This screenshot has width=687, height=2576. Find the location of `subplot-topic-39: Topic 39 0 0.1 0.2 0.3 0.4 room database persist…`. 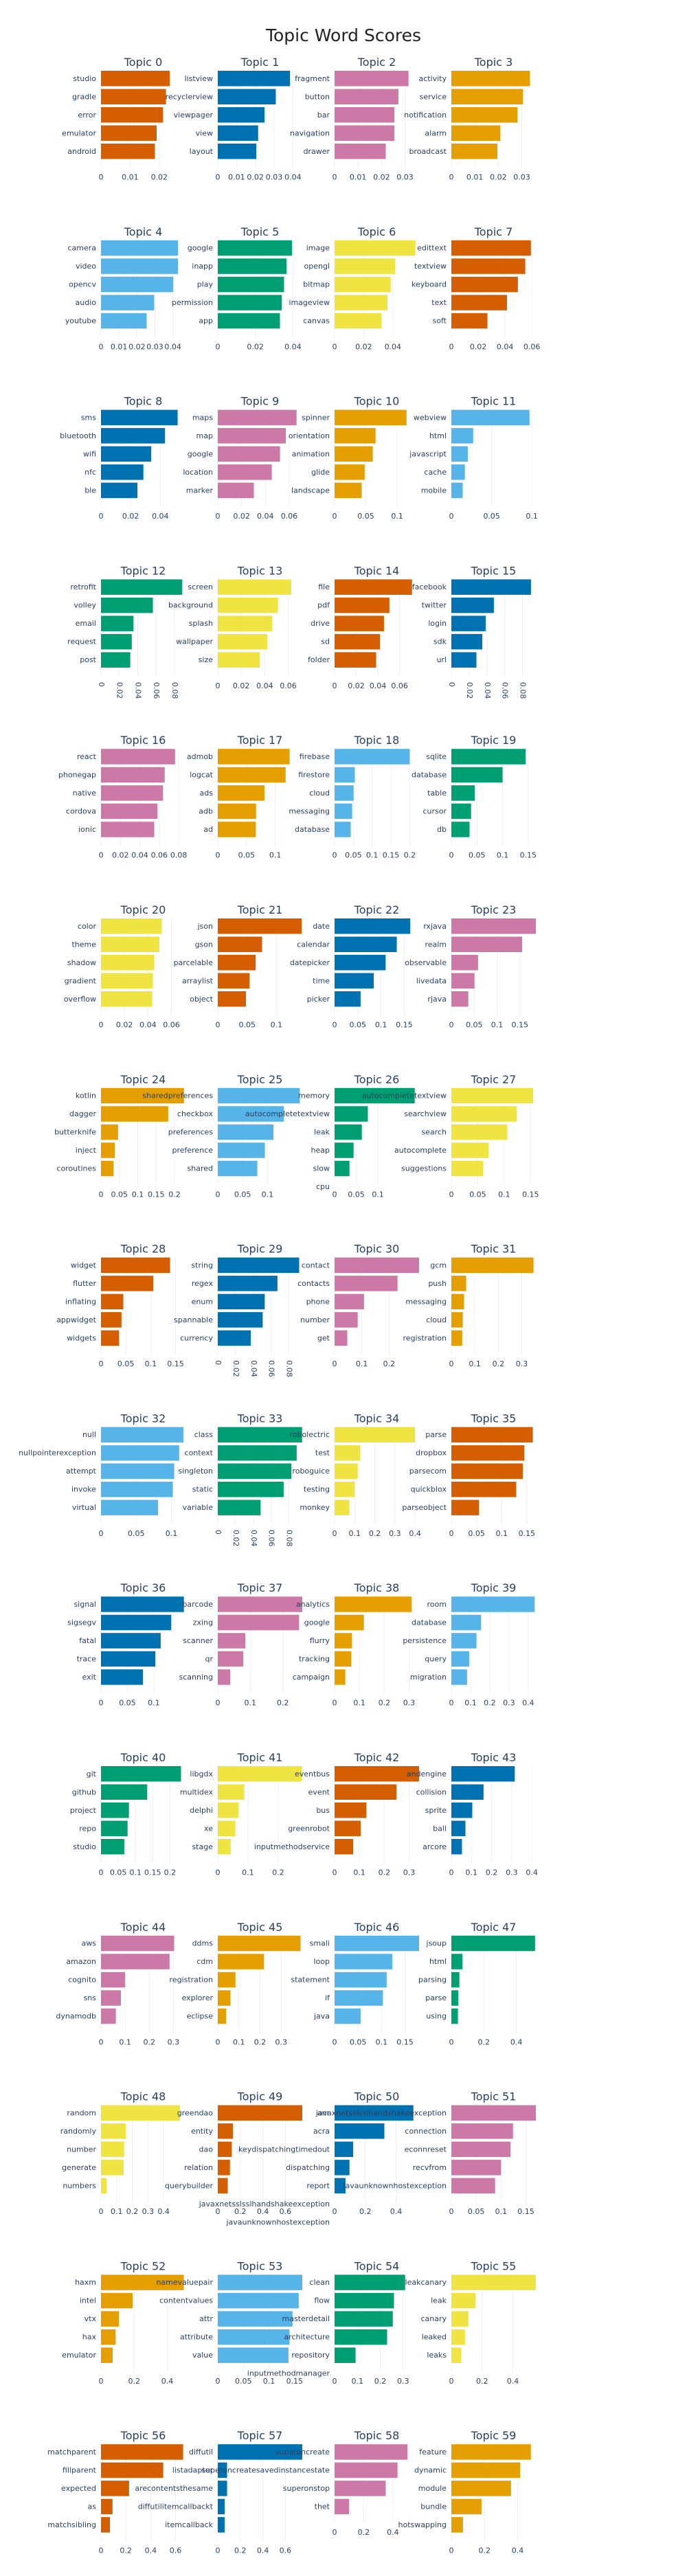

subplot-topic-39: Topic 39 0 0.1 0.2 0.3 0.4 room database persist… is located at coordinates (469, 1644).